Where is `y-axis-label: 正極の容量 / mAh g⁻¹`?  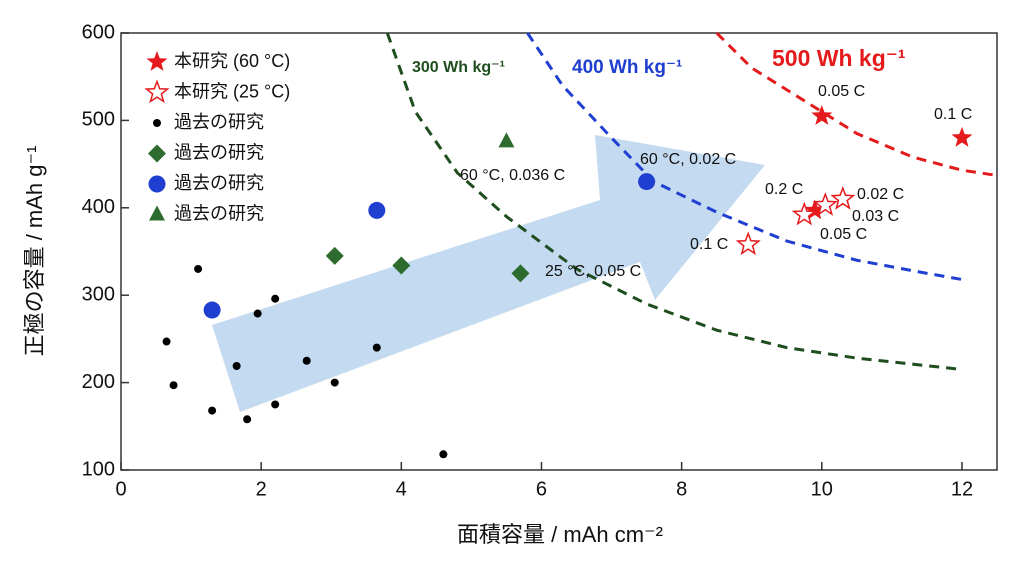 y-axis-label: 正極の容量 / mAh g⁻¹ is located at coordinates (34, 251).